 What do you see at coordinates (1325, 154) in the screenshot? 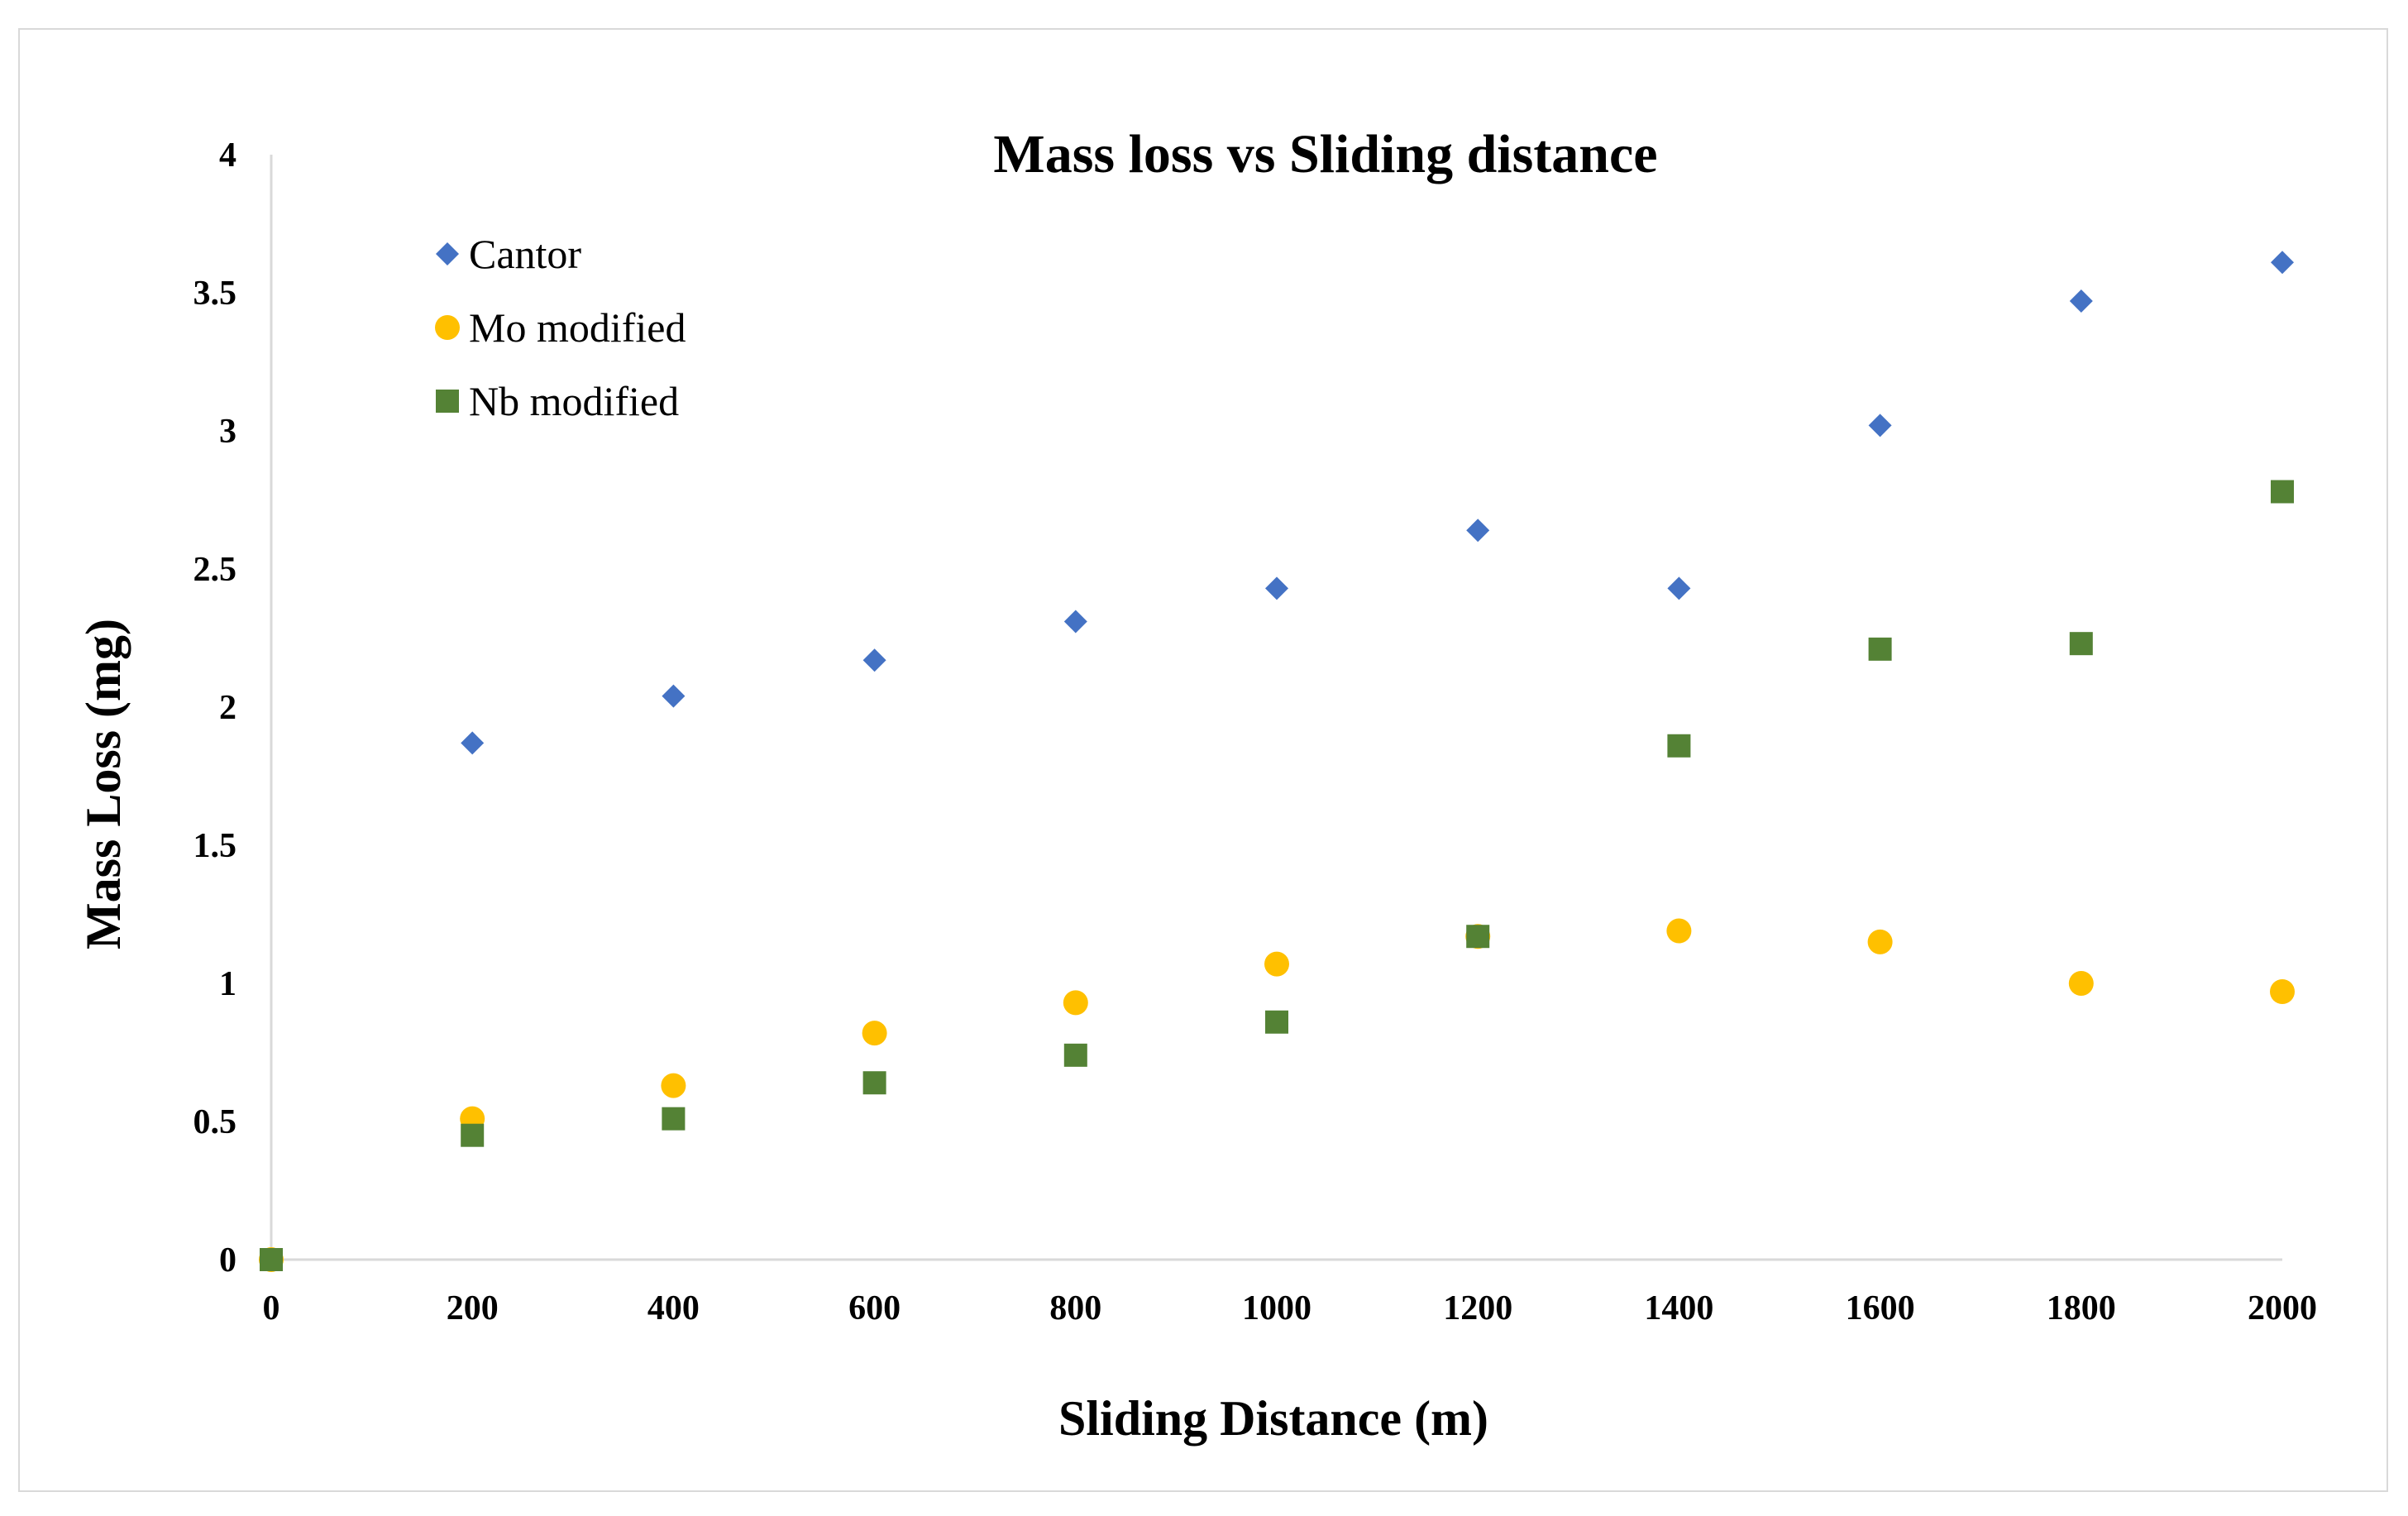
I see `chart-title: Mass loss vs Sliding distance` at bounding box center [1325, 154].